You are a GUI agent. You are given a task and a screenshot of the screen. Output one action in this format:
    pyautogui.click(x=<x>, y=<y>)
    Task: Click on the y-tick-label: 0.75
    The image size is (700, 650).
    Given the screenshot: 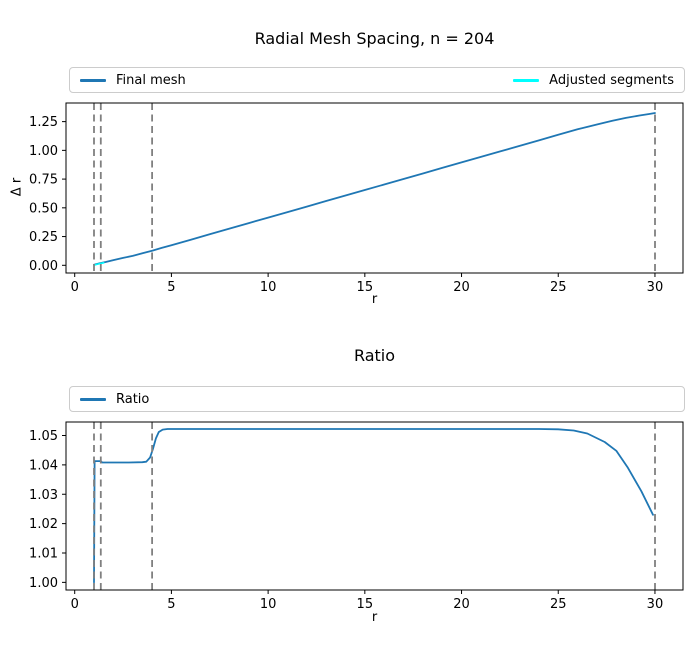 What is the action you would take?
    pyautogui.click(x=43, y=180)
    